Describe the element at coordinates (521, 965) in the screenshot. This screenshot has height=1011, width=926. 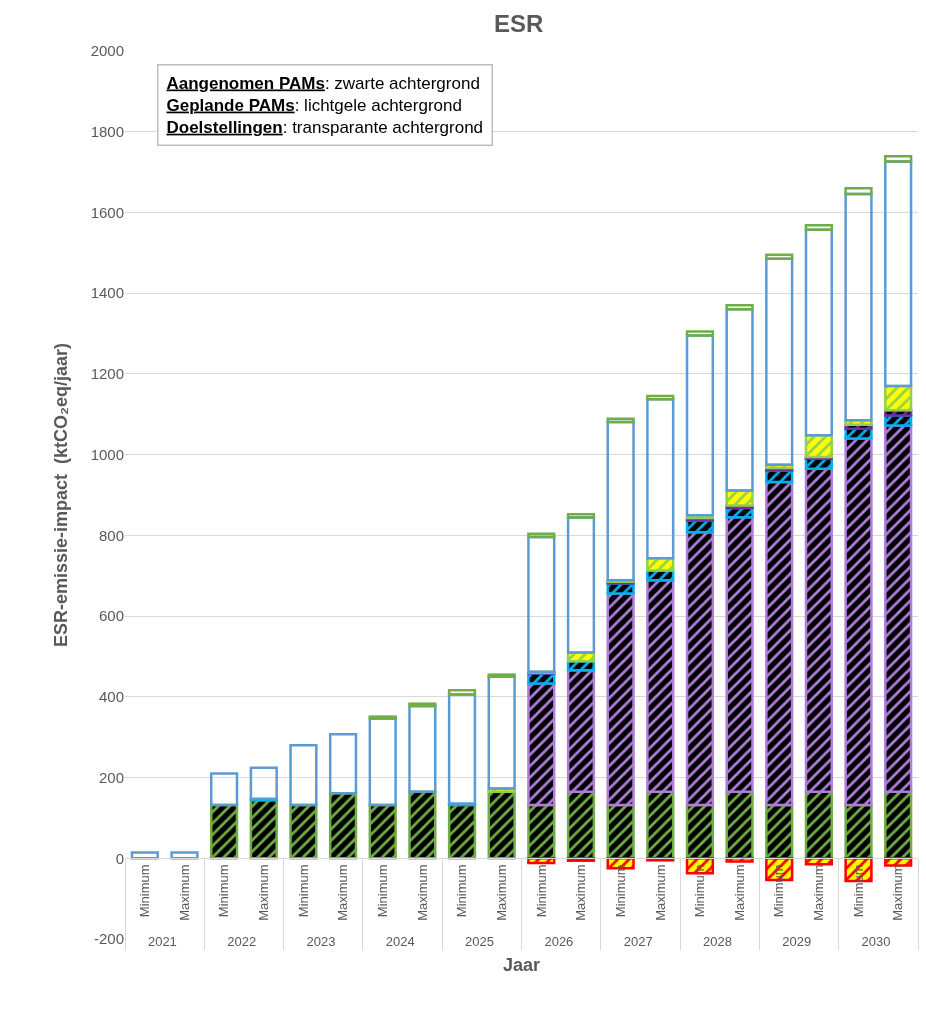
I see `x-axis-title: Jaar` at that location.